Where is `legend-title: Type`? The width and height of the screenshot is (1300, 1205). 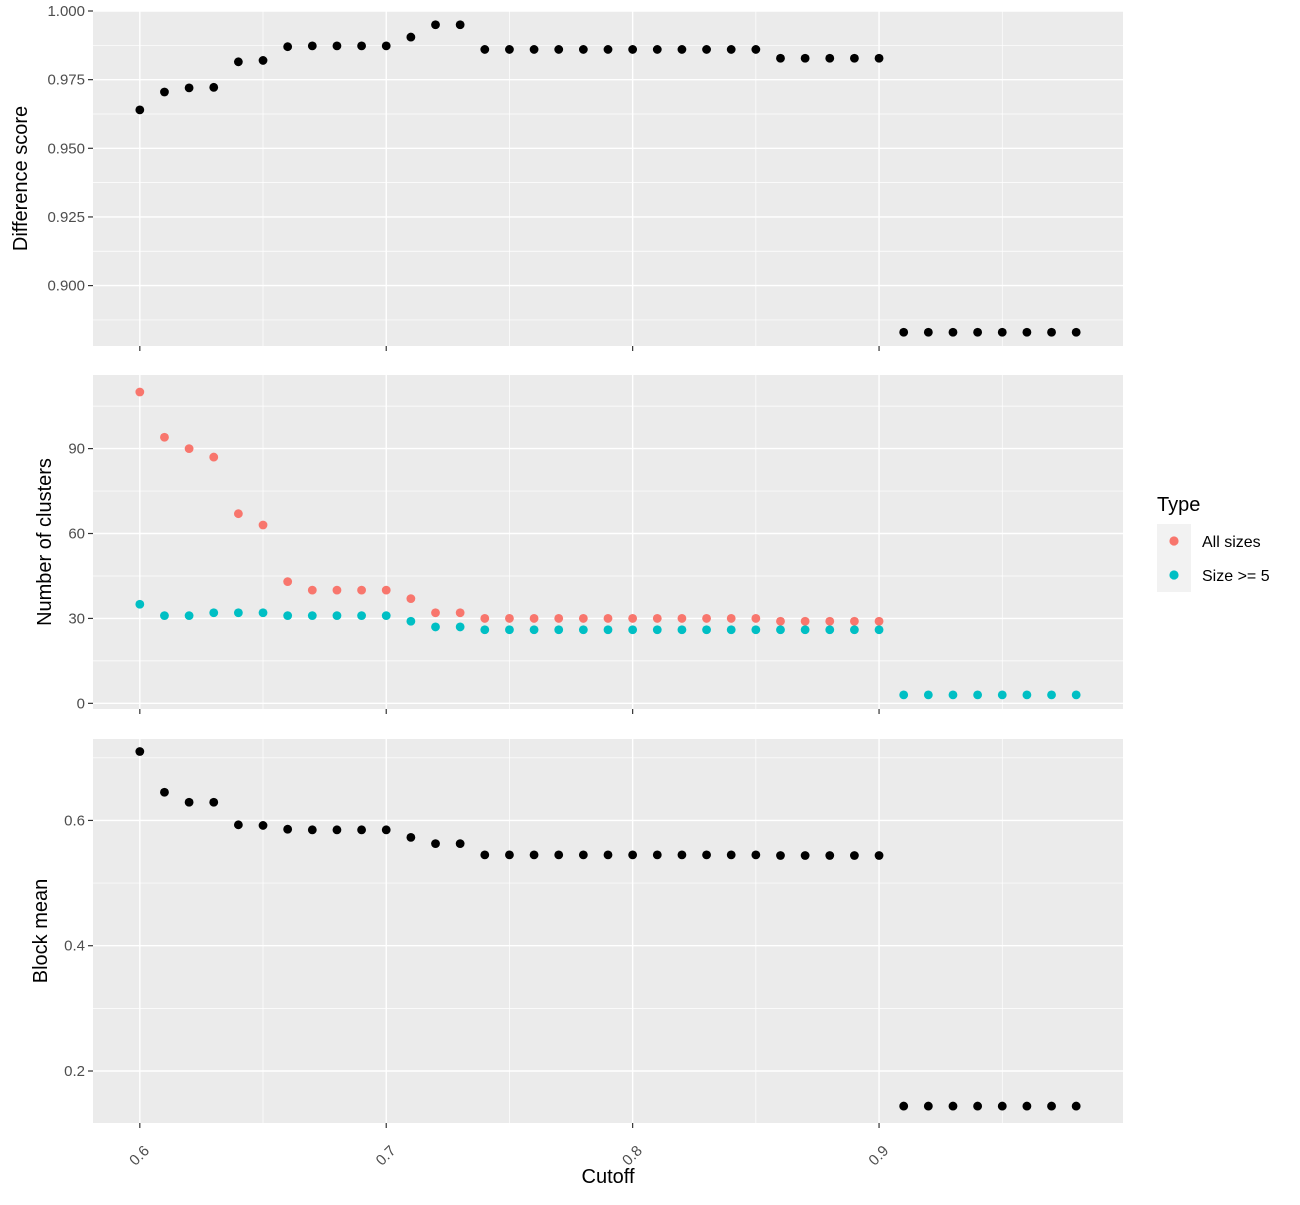
legend-title: Type is located at coordinates (1178, 505).